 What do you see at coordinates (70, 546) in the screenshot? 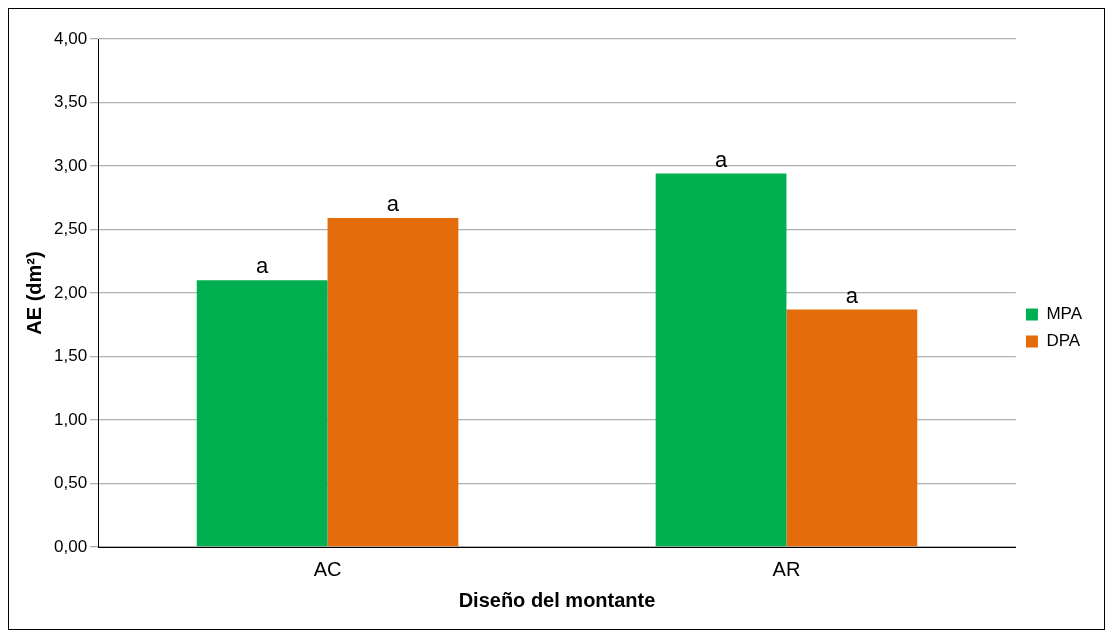
I see `y-tick-label: 0,00` at bounding box center [70, 546].